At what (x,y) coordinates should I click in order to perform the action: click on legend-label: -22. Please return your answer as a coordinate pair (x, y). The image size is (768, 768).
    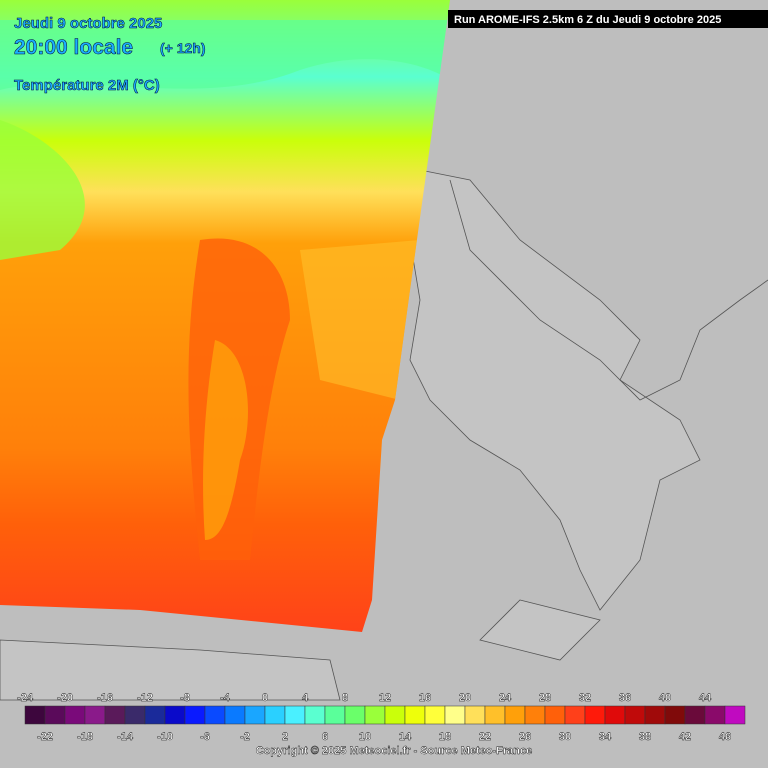
    Looking at the image, I should click on (45, 737).